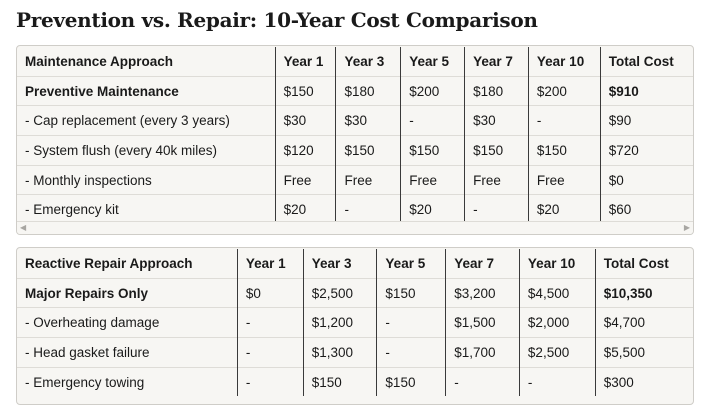 The height and width of the screenshot is (413, 707). Describe the element at coordinates (127, 352) in the screenshot. I see `table-cell: - Head gasket failure` at that location.